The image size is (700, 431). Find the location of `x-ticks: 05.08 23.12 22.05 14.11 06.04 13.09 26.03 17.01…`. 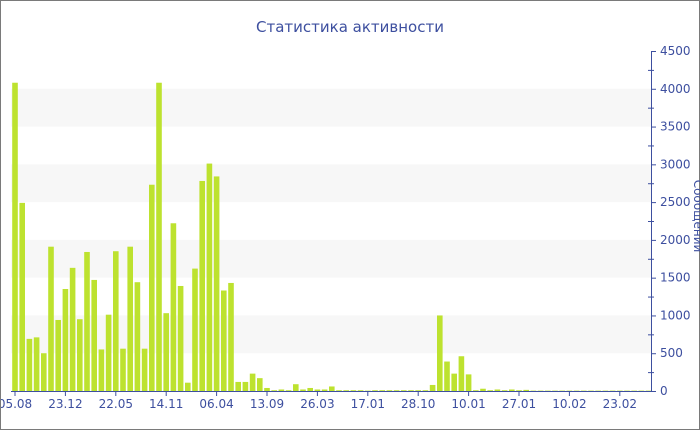

x-ticks: 05.08 23.12 22.05 14.11 06.04 13.09 26.03 17.01… is located at coordinates (319, 401).